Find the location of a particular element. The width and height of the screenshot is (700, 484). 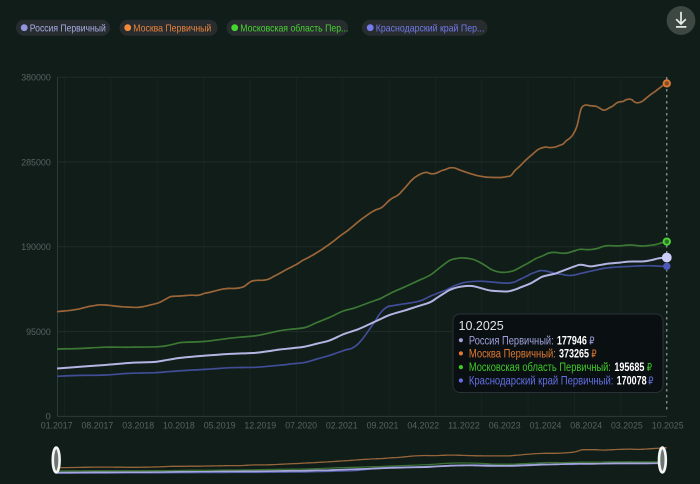

svg-text: 177946 is located at coordinates (572, 341).